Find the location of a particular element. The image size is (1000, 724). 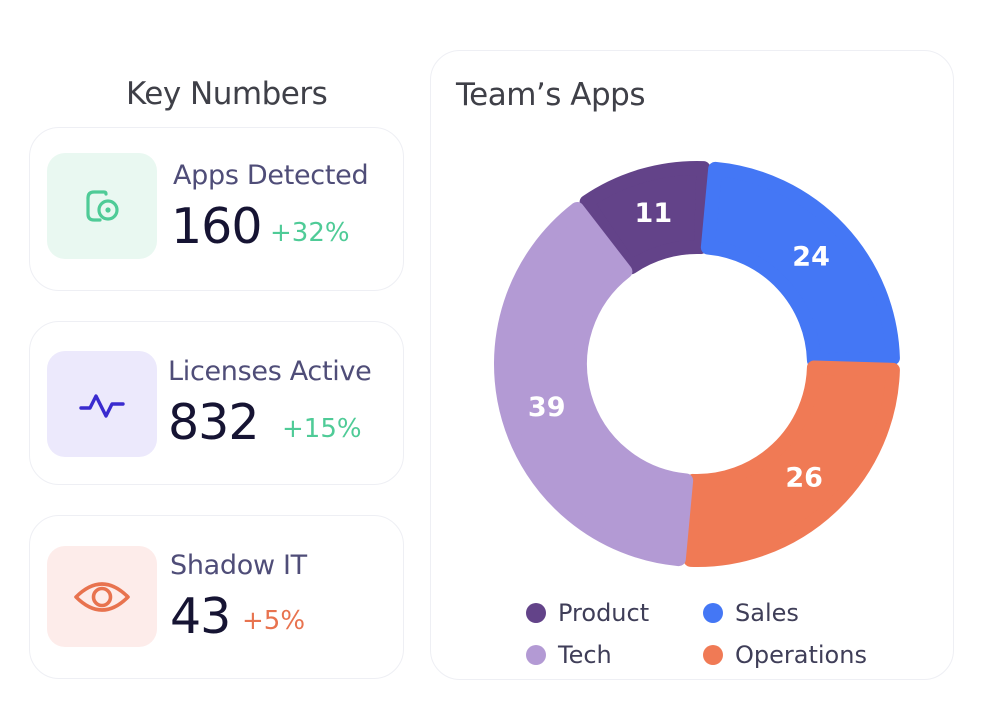

app-detect-icon is located at coordinates (102, 206).